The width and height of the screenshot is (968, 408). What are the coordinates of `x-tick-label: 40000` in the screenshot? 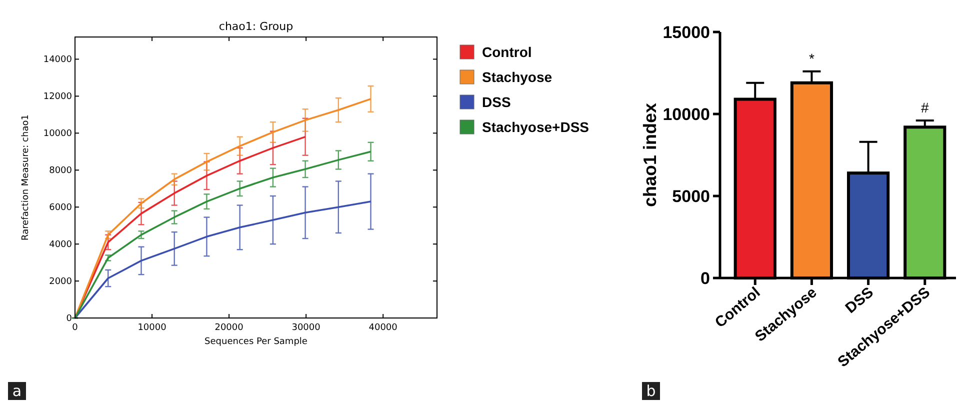 It's located at (383, 328).